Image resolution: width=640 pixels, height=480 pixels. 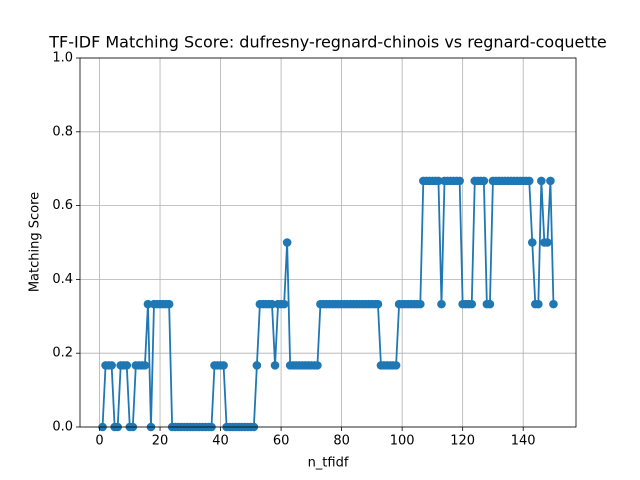 What do you see at coordinates (160, 441) in the screenshot?
I see `x-tick-label: 20` at bounding box center [160, 441].